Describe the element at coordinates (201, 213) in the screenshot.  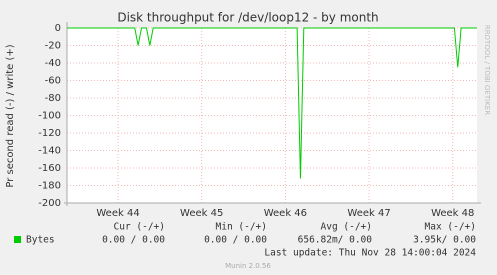
I see `x-tick-label: Week 45` at that location.